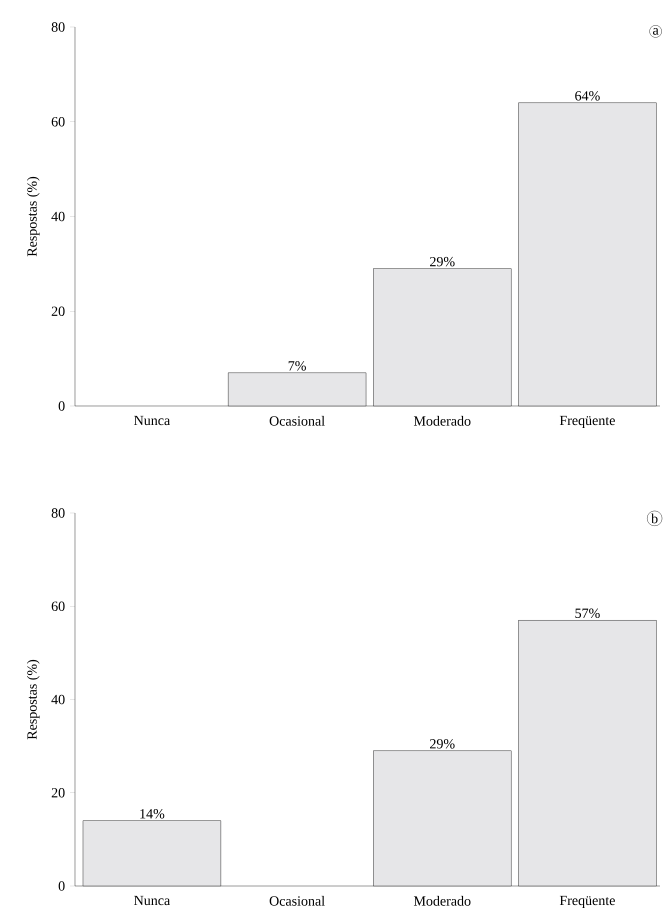  Describe the element at coordinates (152, 814) in the screenshot. I see `data-label: 14%` at that location.